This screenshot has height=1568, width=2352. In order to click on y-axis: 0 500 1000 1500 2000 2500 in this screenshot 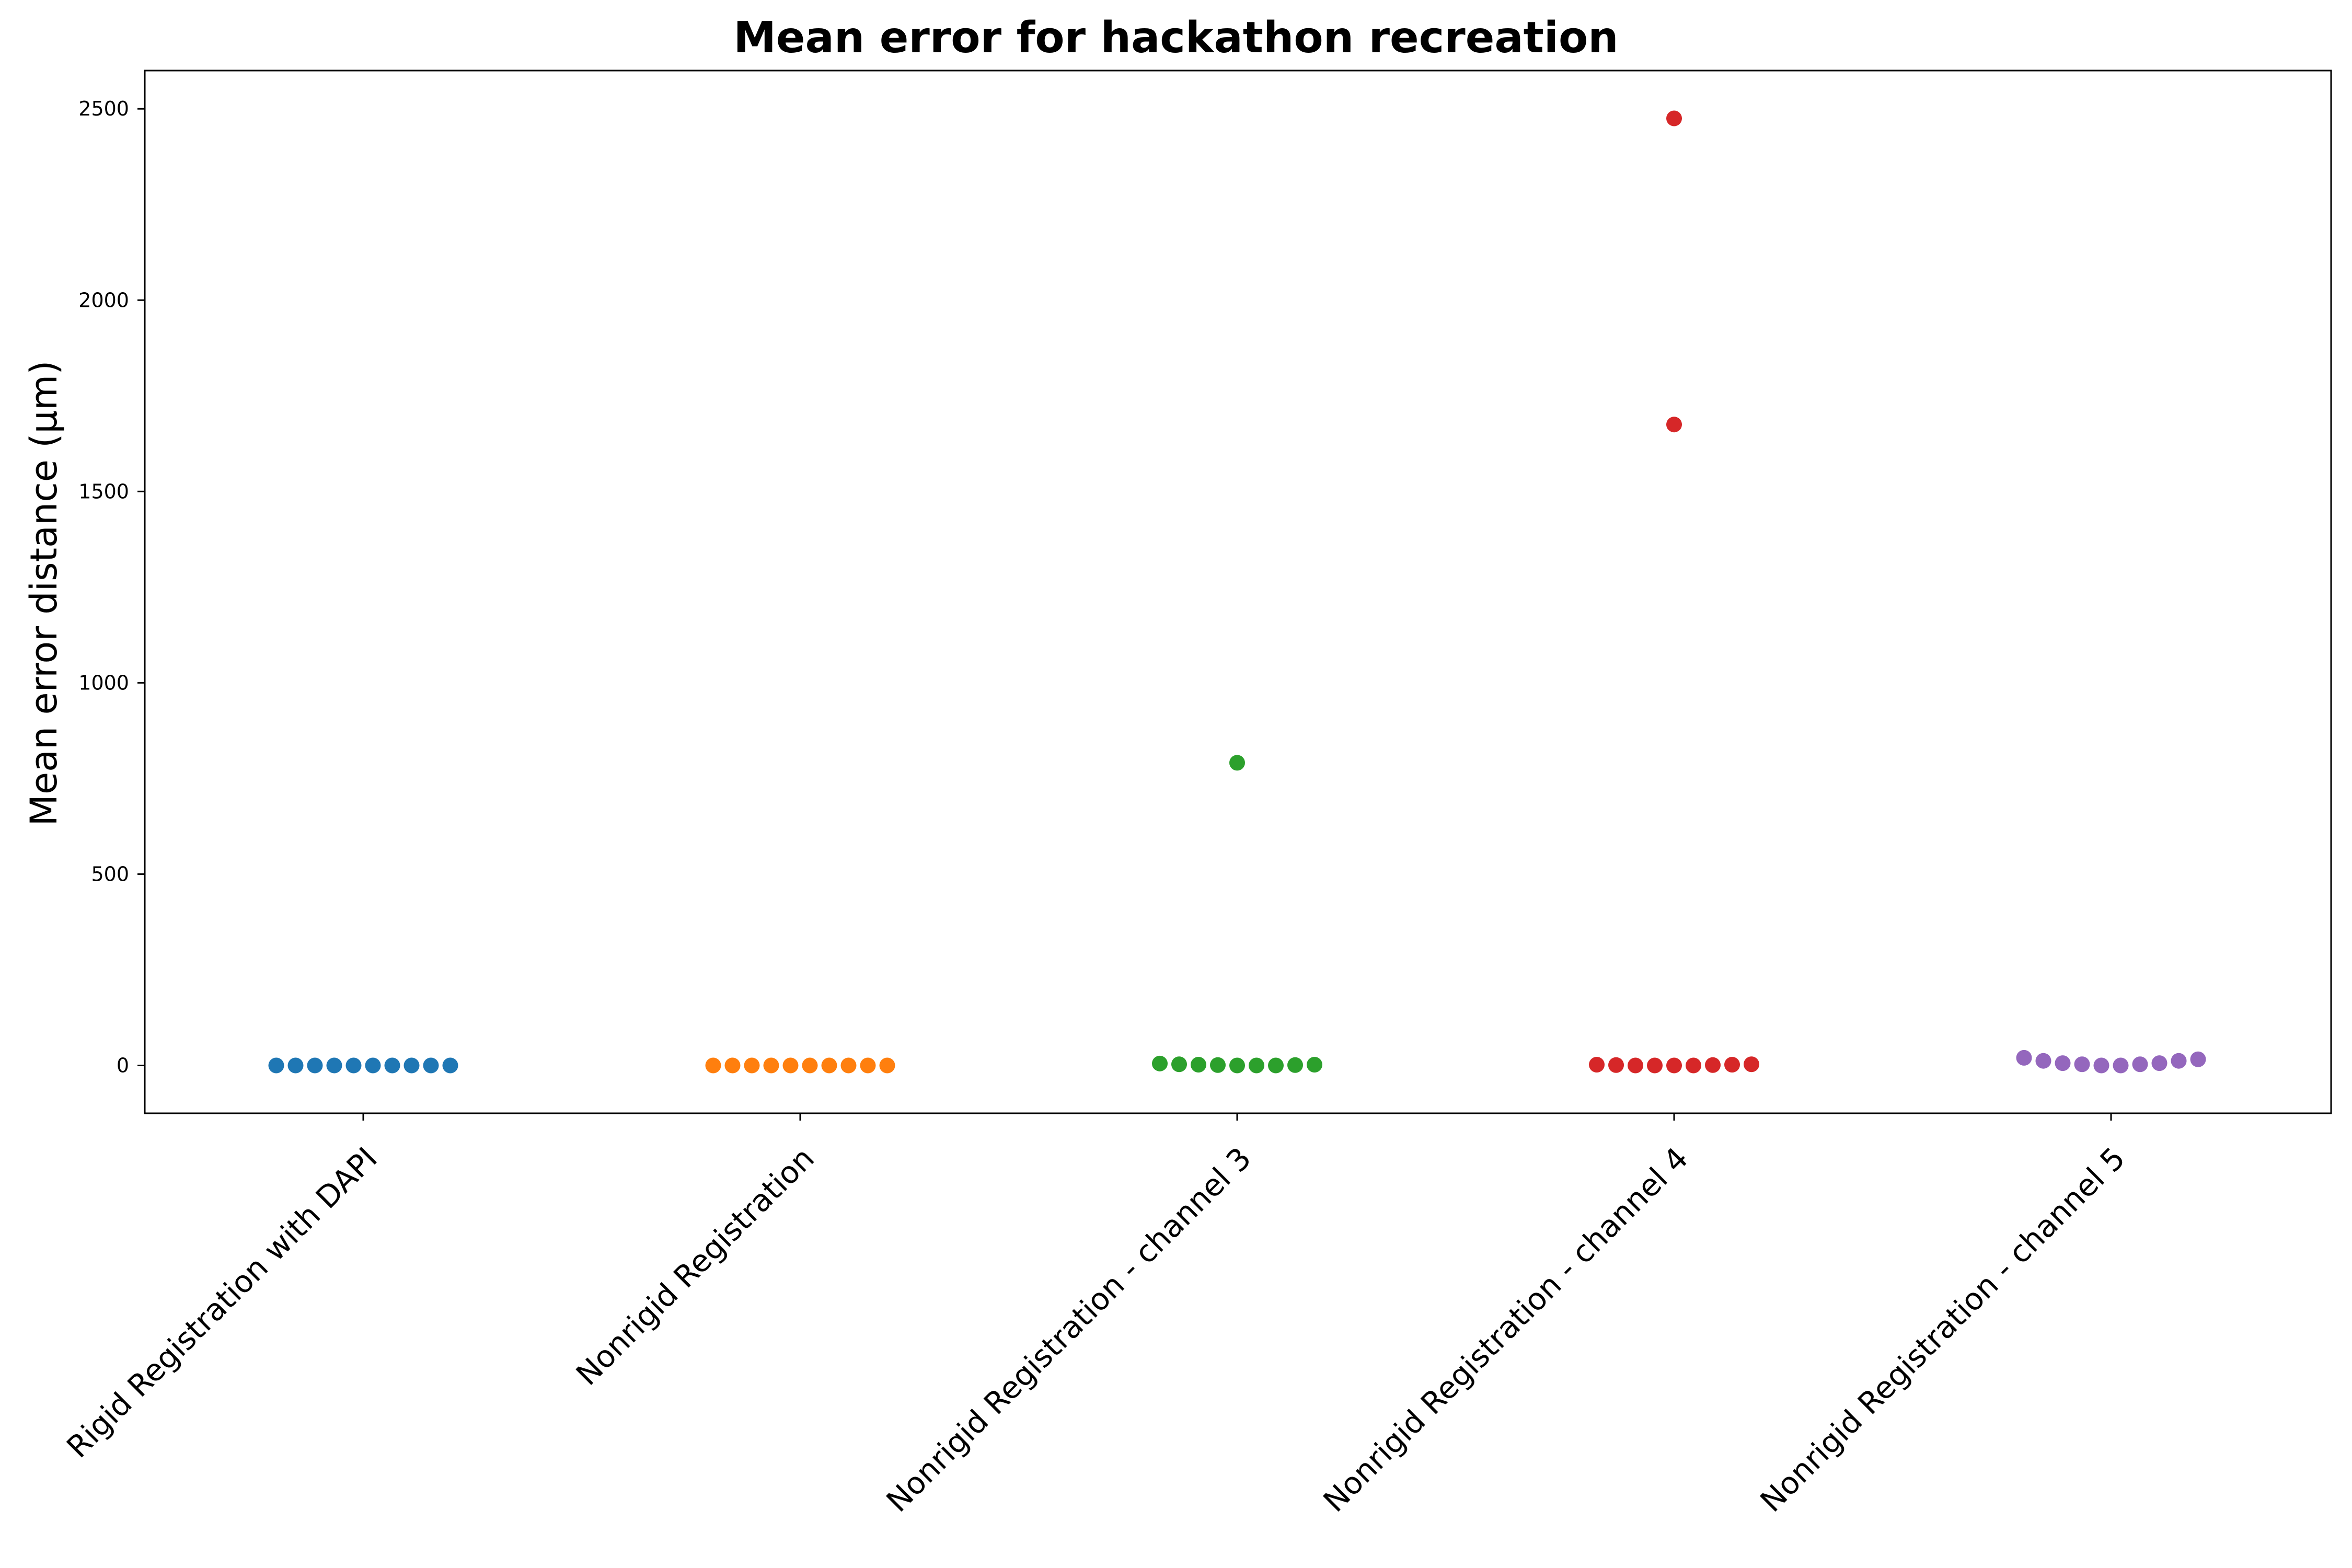, I will do `click(111, 587)`.